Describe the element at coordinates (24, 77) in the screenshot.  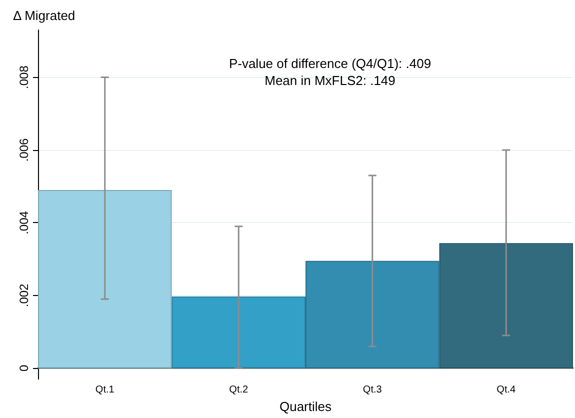
I see `y-tick-label: .008` at that location.